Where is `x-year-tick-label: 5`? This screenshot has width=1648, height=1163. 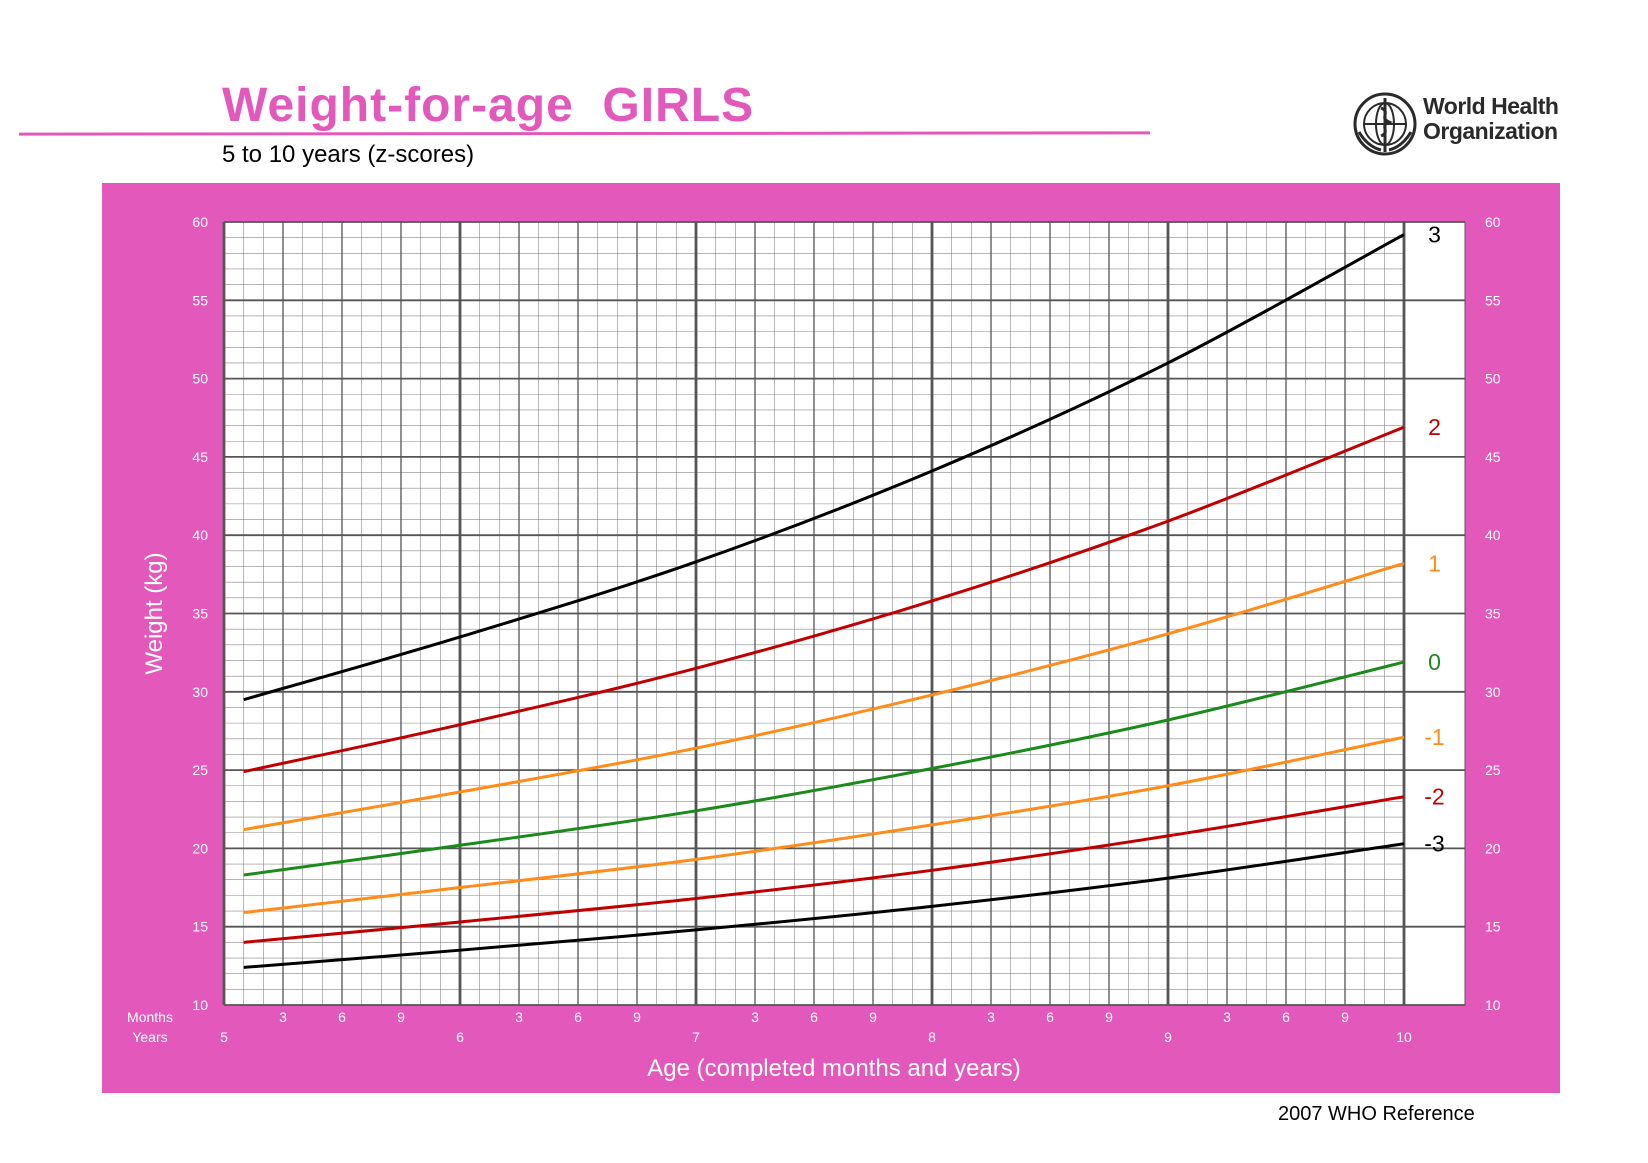 x-year-tick-label: 5 is located at coordinates (224, 1037).